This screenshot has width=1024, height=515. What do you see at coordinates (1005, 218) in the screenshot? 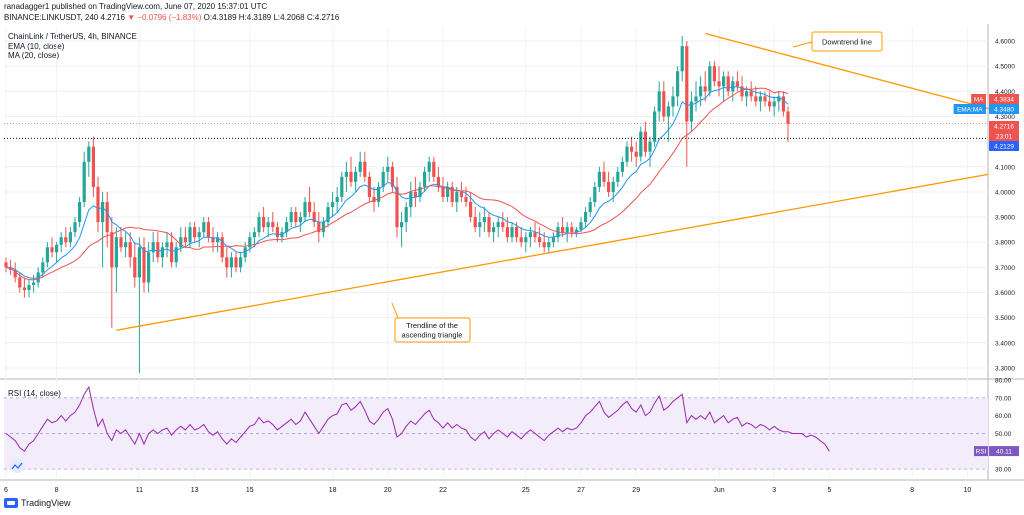
I see `price-tick-label: 3.9000` at bounding box center [1005, 218].